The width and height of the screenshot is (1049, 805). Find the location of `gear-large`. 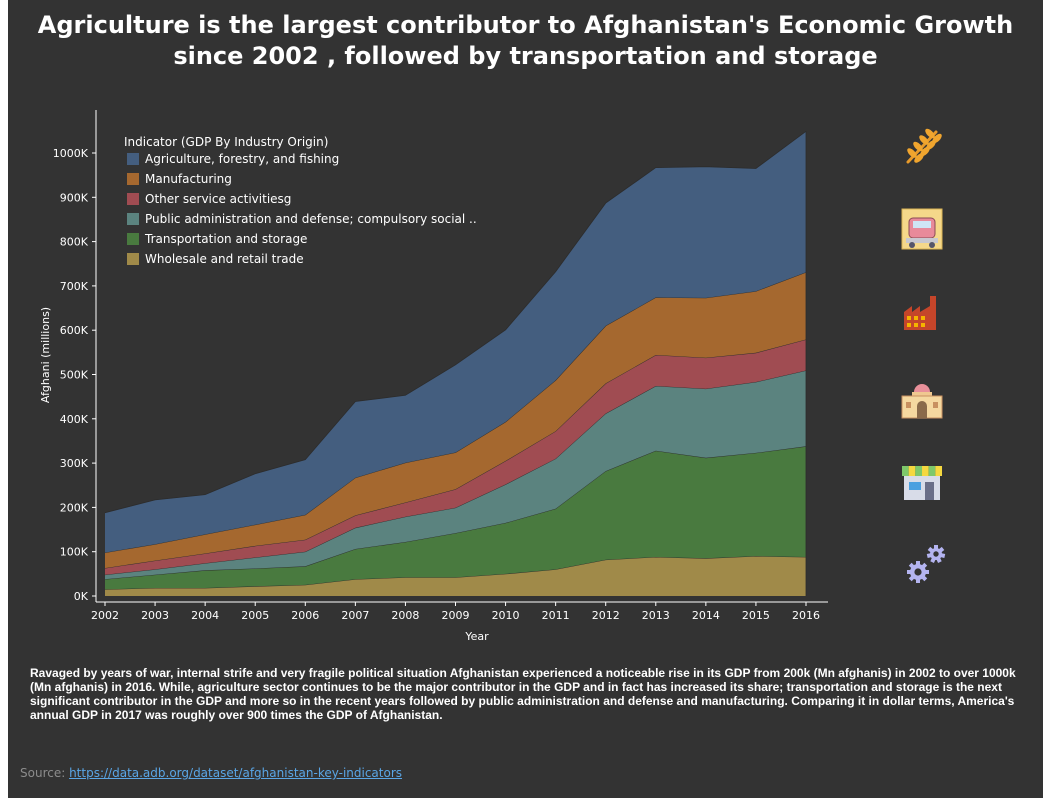

gear-large is located at coordinates (918, 572).